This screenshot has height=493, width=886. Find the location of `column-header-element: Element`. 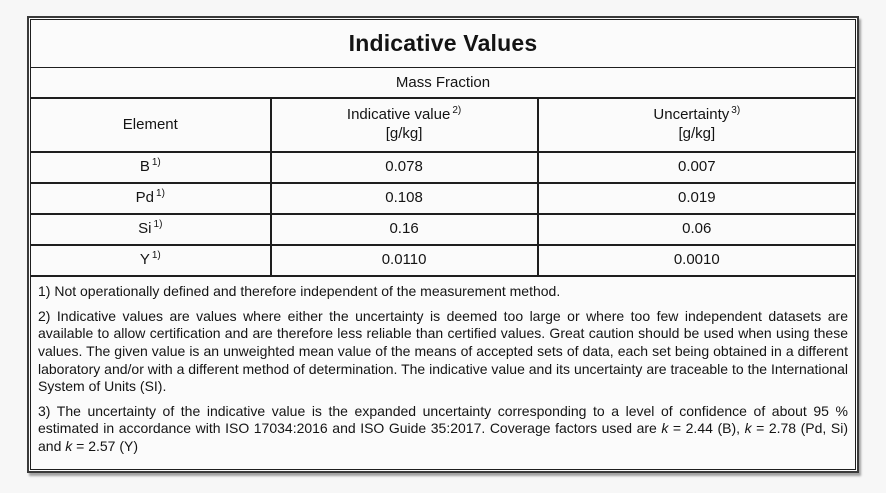

column-header-element: Element is located at coordinates (151, 125).